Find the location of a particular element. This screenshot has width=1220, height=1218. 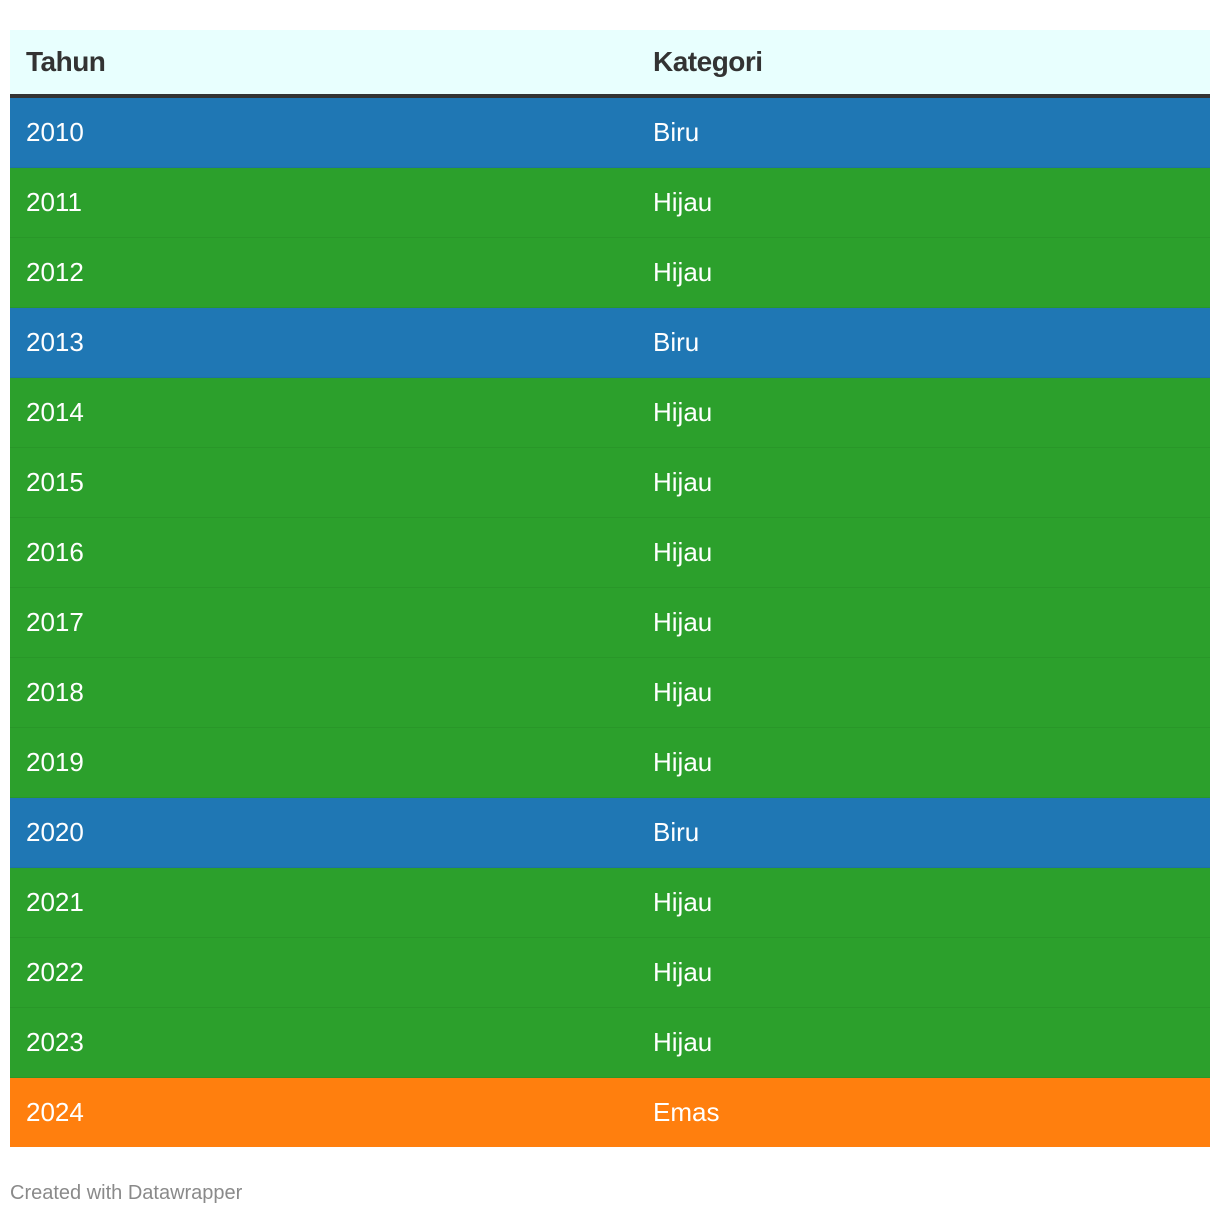

year-cell: 2014 is located at coordinates (323, 412).